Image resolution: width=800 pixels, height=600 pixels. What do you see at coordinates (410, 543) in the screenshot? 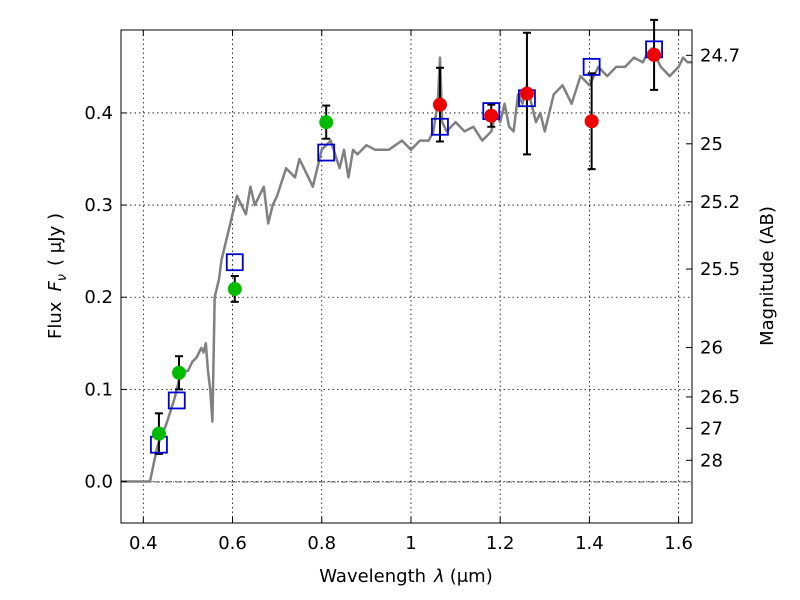
I see `x-tick-label: 1` at bounding box center [410, 543].